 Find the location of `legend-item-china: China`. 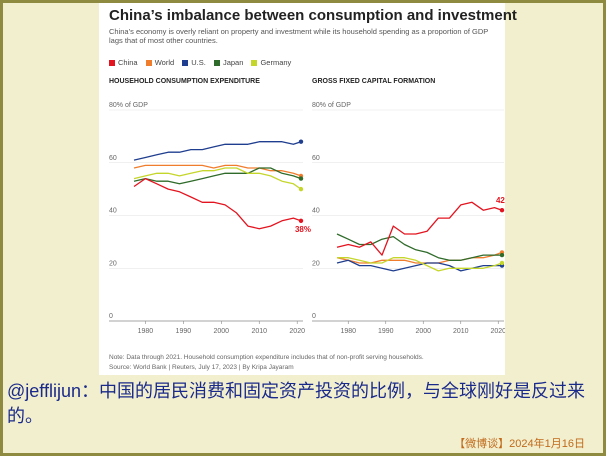

legend-item-china: China is located at coordinates (123, 62).